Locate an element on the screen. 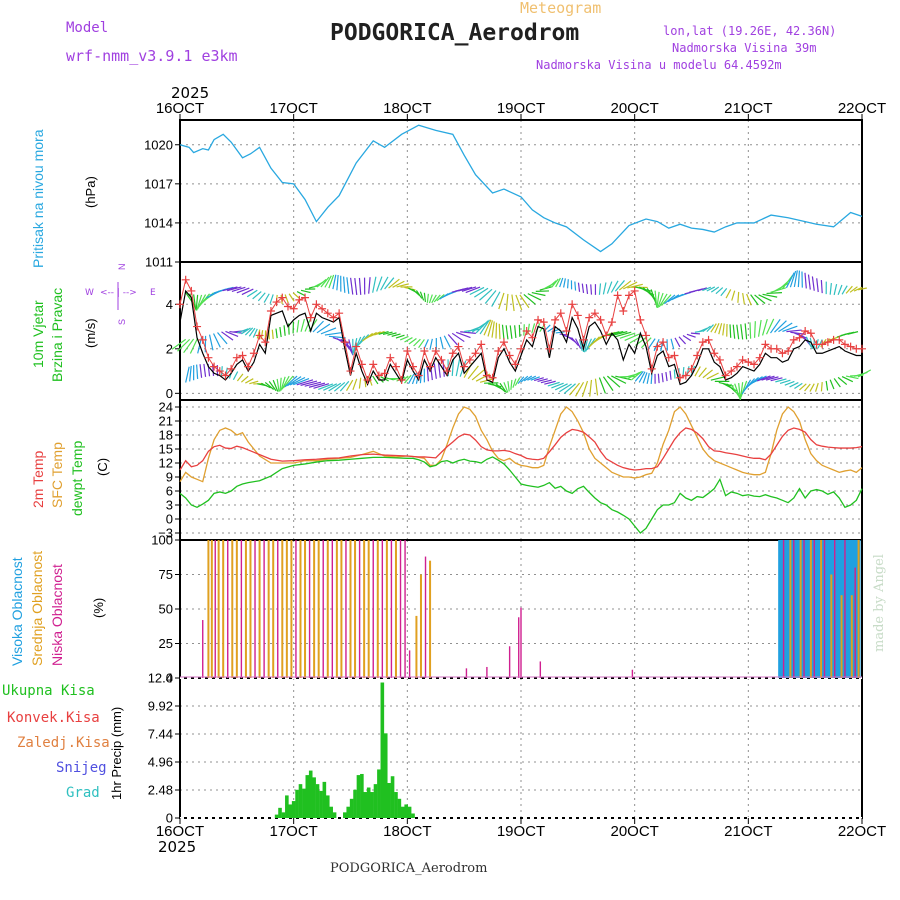 The image size is (900, 900). mid-cloud-label: Srednja Oblacnost is located at coordinates (37, 608).